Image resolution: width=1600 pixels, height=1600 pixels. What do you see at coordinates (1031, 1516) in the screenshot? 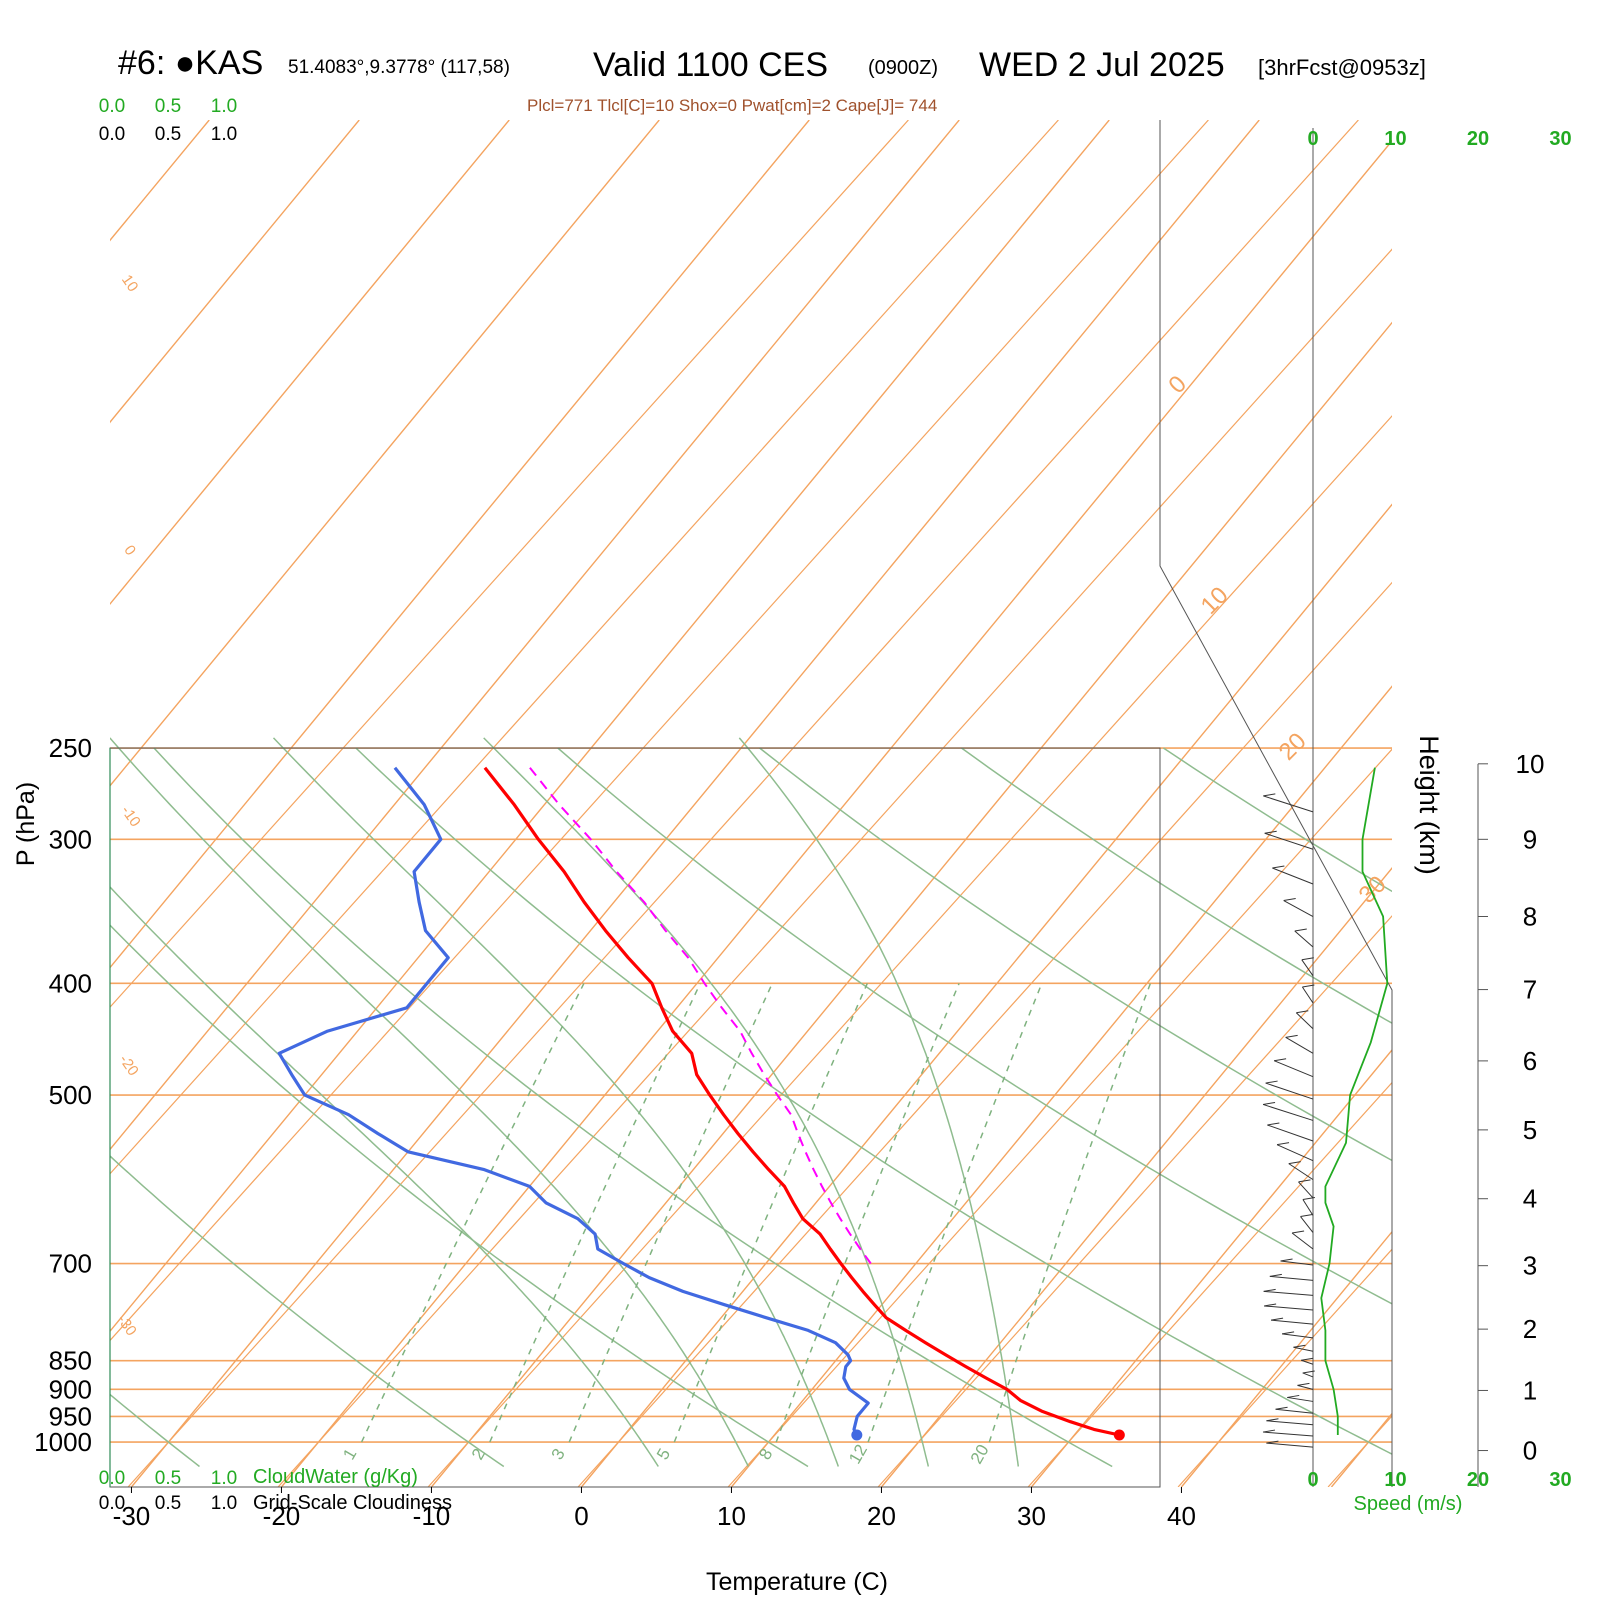
I see `temperature-tick-label: 30` at bounding box center [1031, 1516].